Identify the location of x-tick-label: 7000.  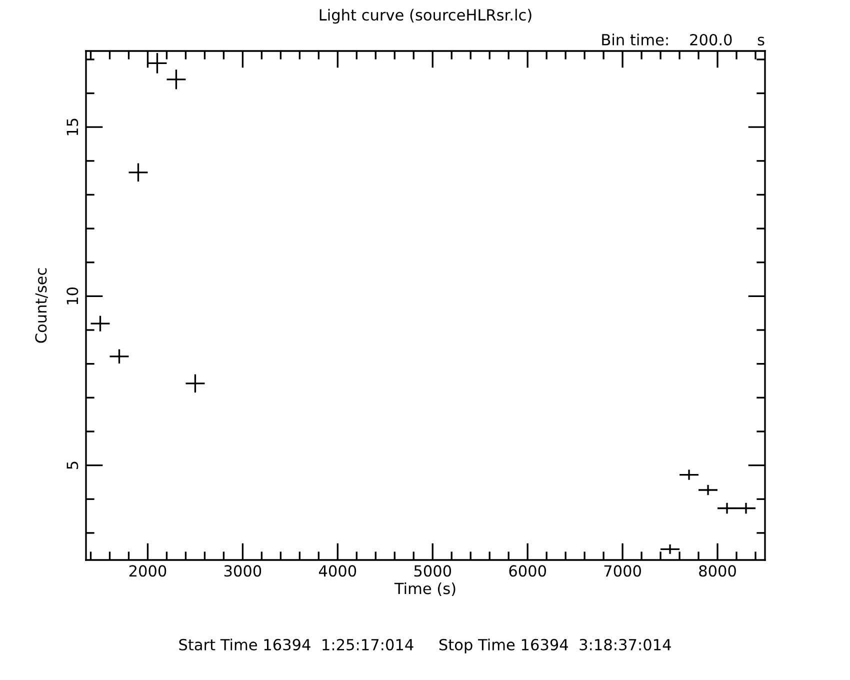
(622, 571).